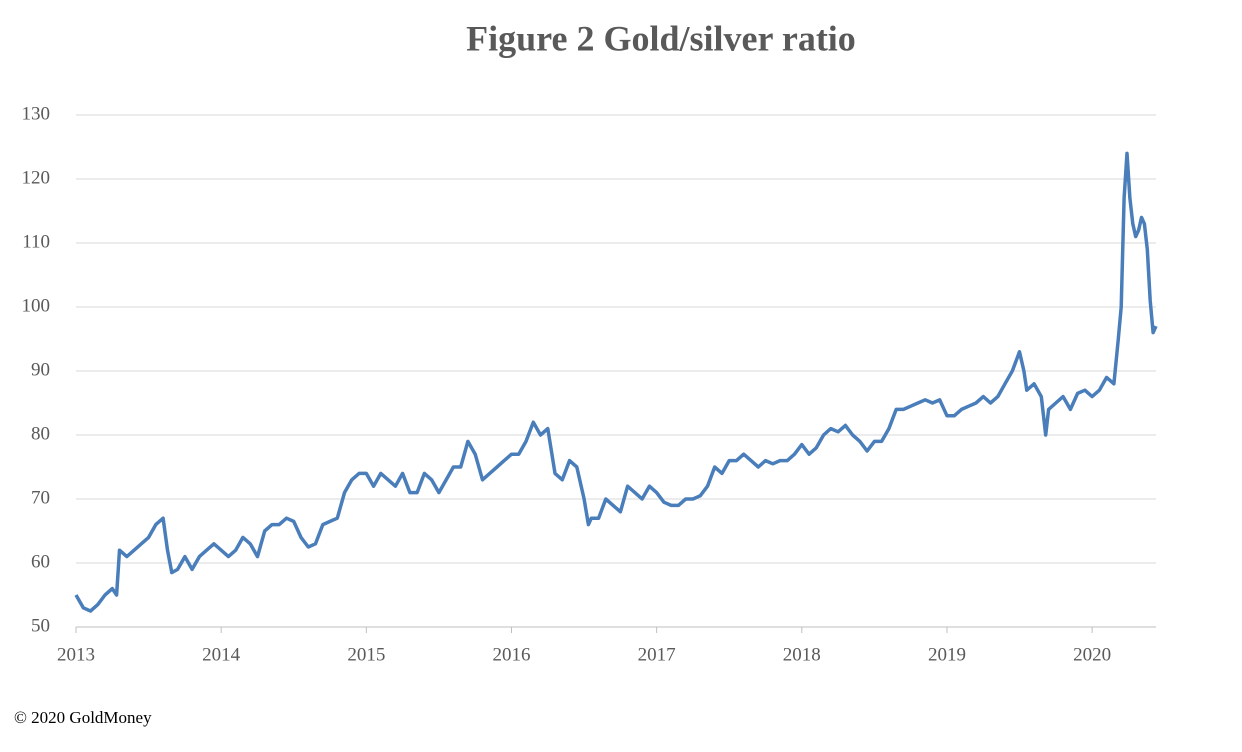 Image resolution: width=1242 pixels, height=752 pixels. What do you see at coordinates (366, 654) in the screenshot?
I see `x-tick-label: 2015` at bounding box center [366, 654].